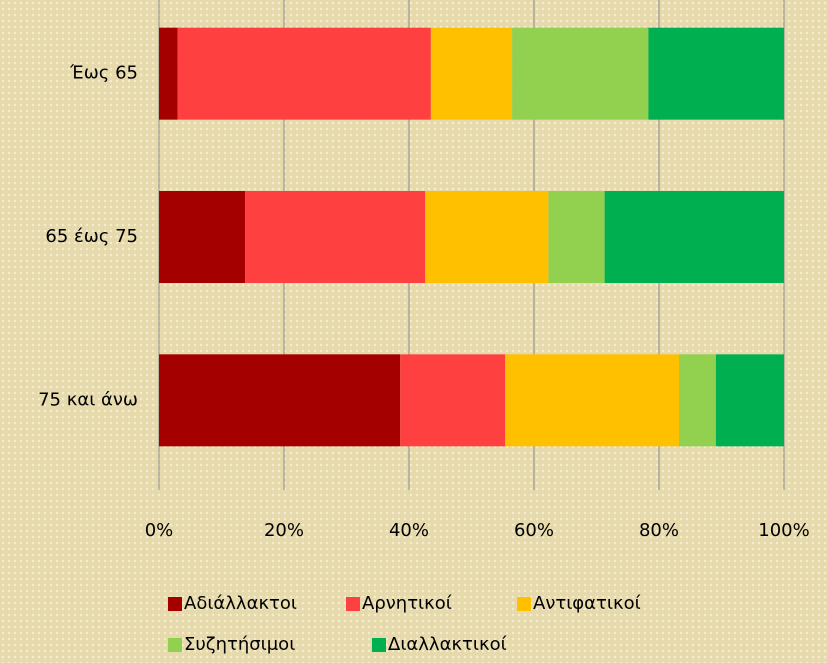 The height and width of the screenshot is (663, 828). Describe the element at coordinates (783, 530) in the screenshot. I see `x-tick-label: 100%` at that location.